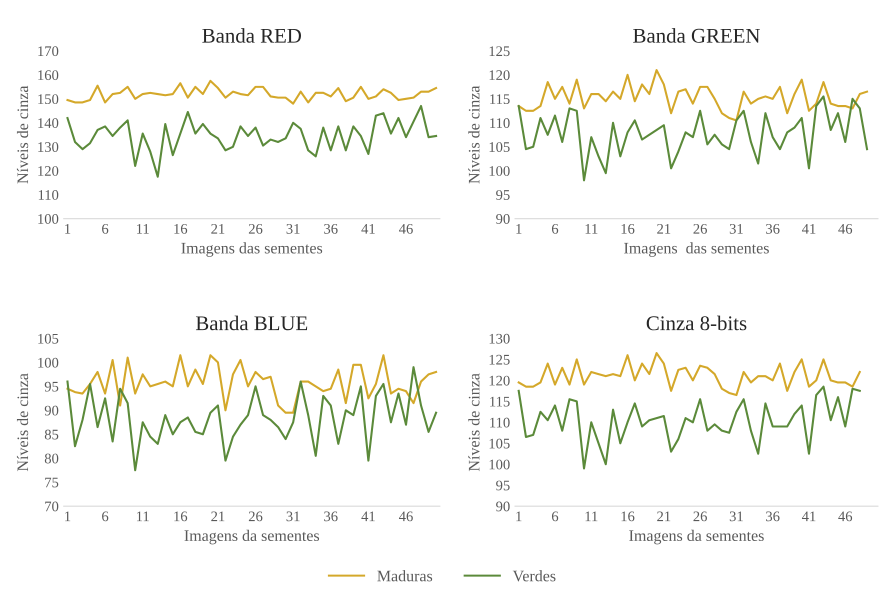 This screenshot has width=885, height=599. Describe the element at coordinates (51, 435) in the screenshot. I see `y-tick-label: 85` at that location.